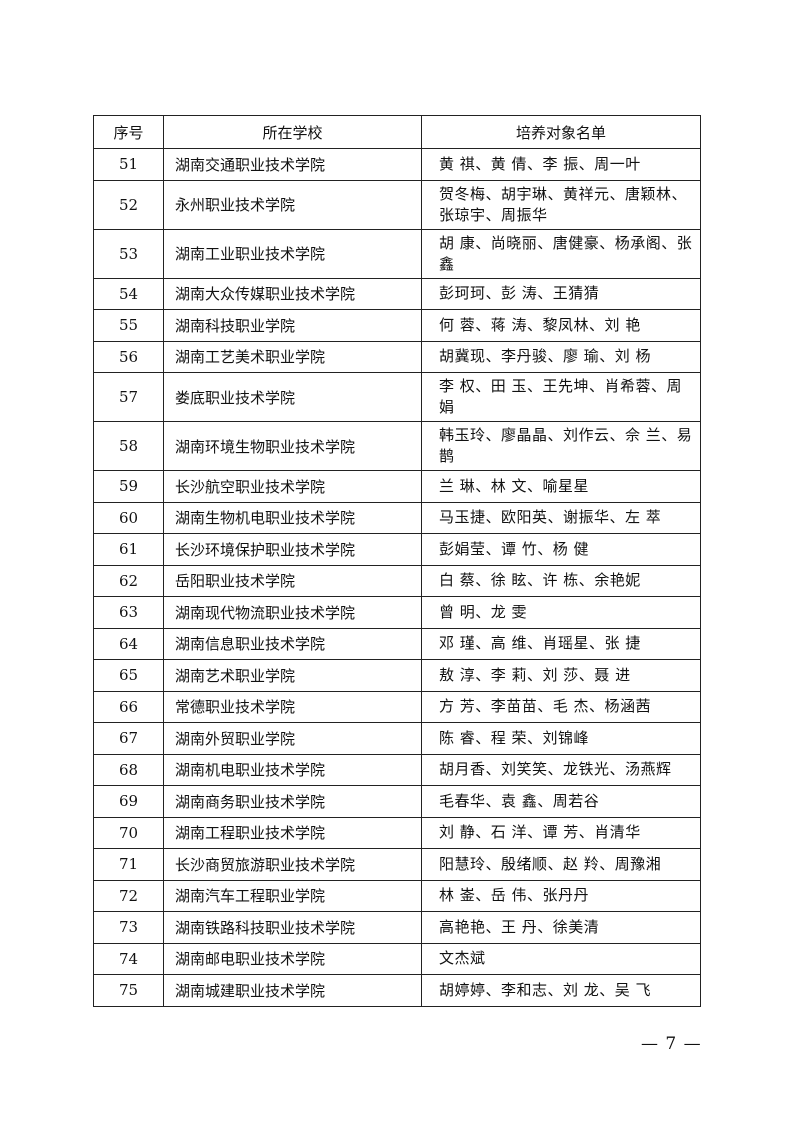 The height and width of the screenshot is (1122, 793). What do you see at coordinates (128, 927) in the screenshot?
I see `row-index: 73` at bounding box center [128, 927].